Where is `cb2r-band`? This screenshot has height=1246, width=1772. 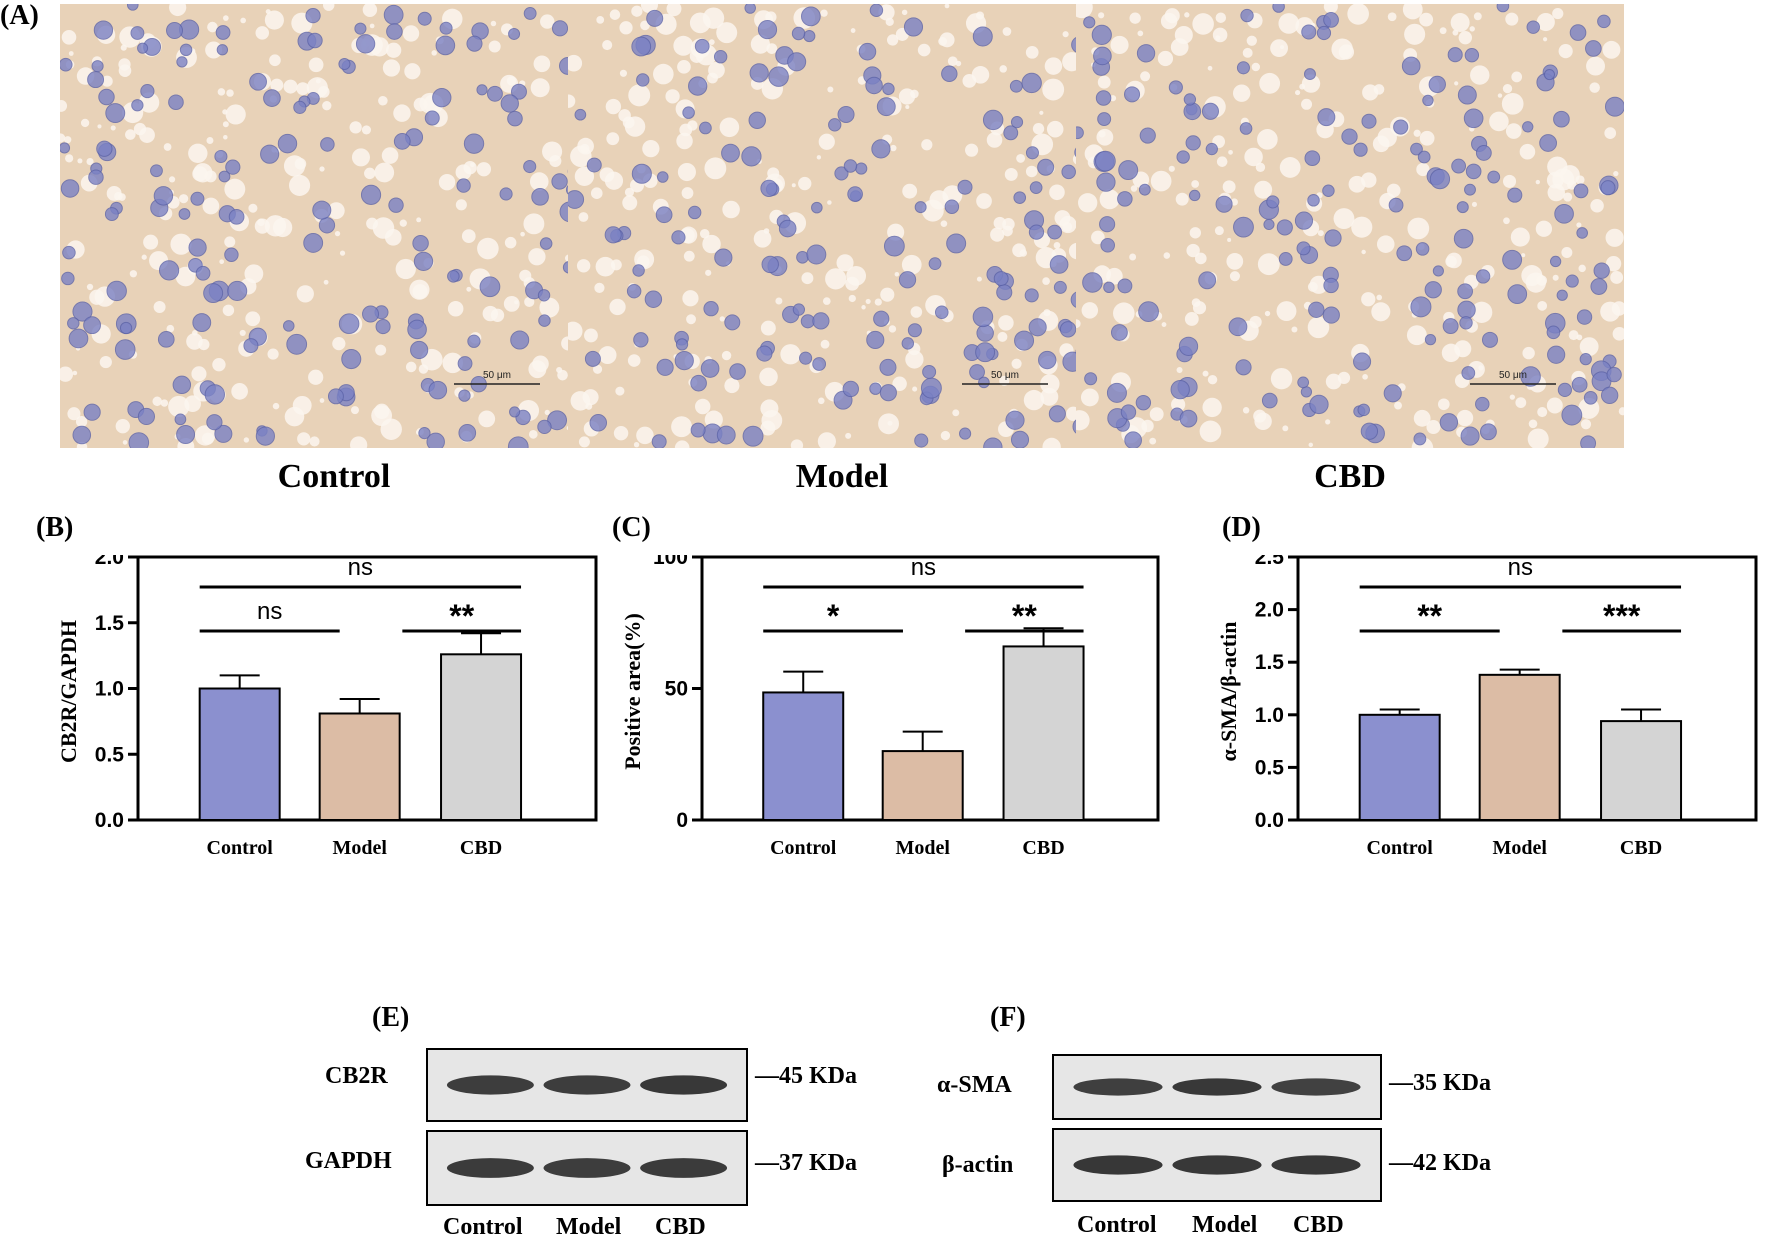
cb2r-band is located at coordinates (490, 1085).